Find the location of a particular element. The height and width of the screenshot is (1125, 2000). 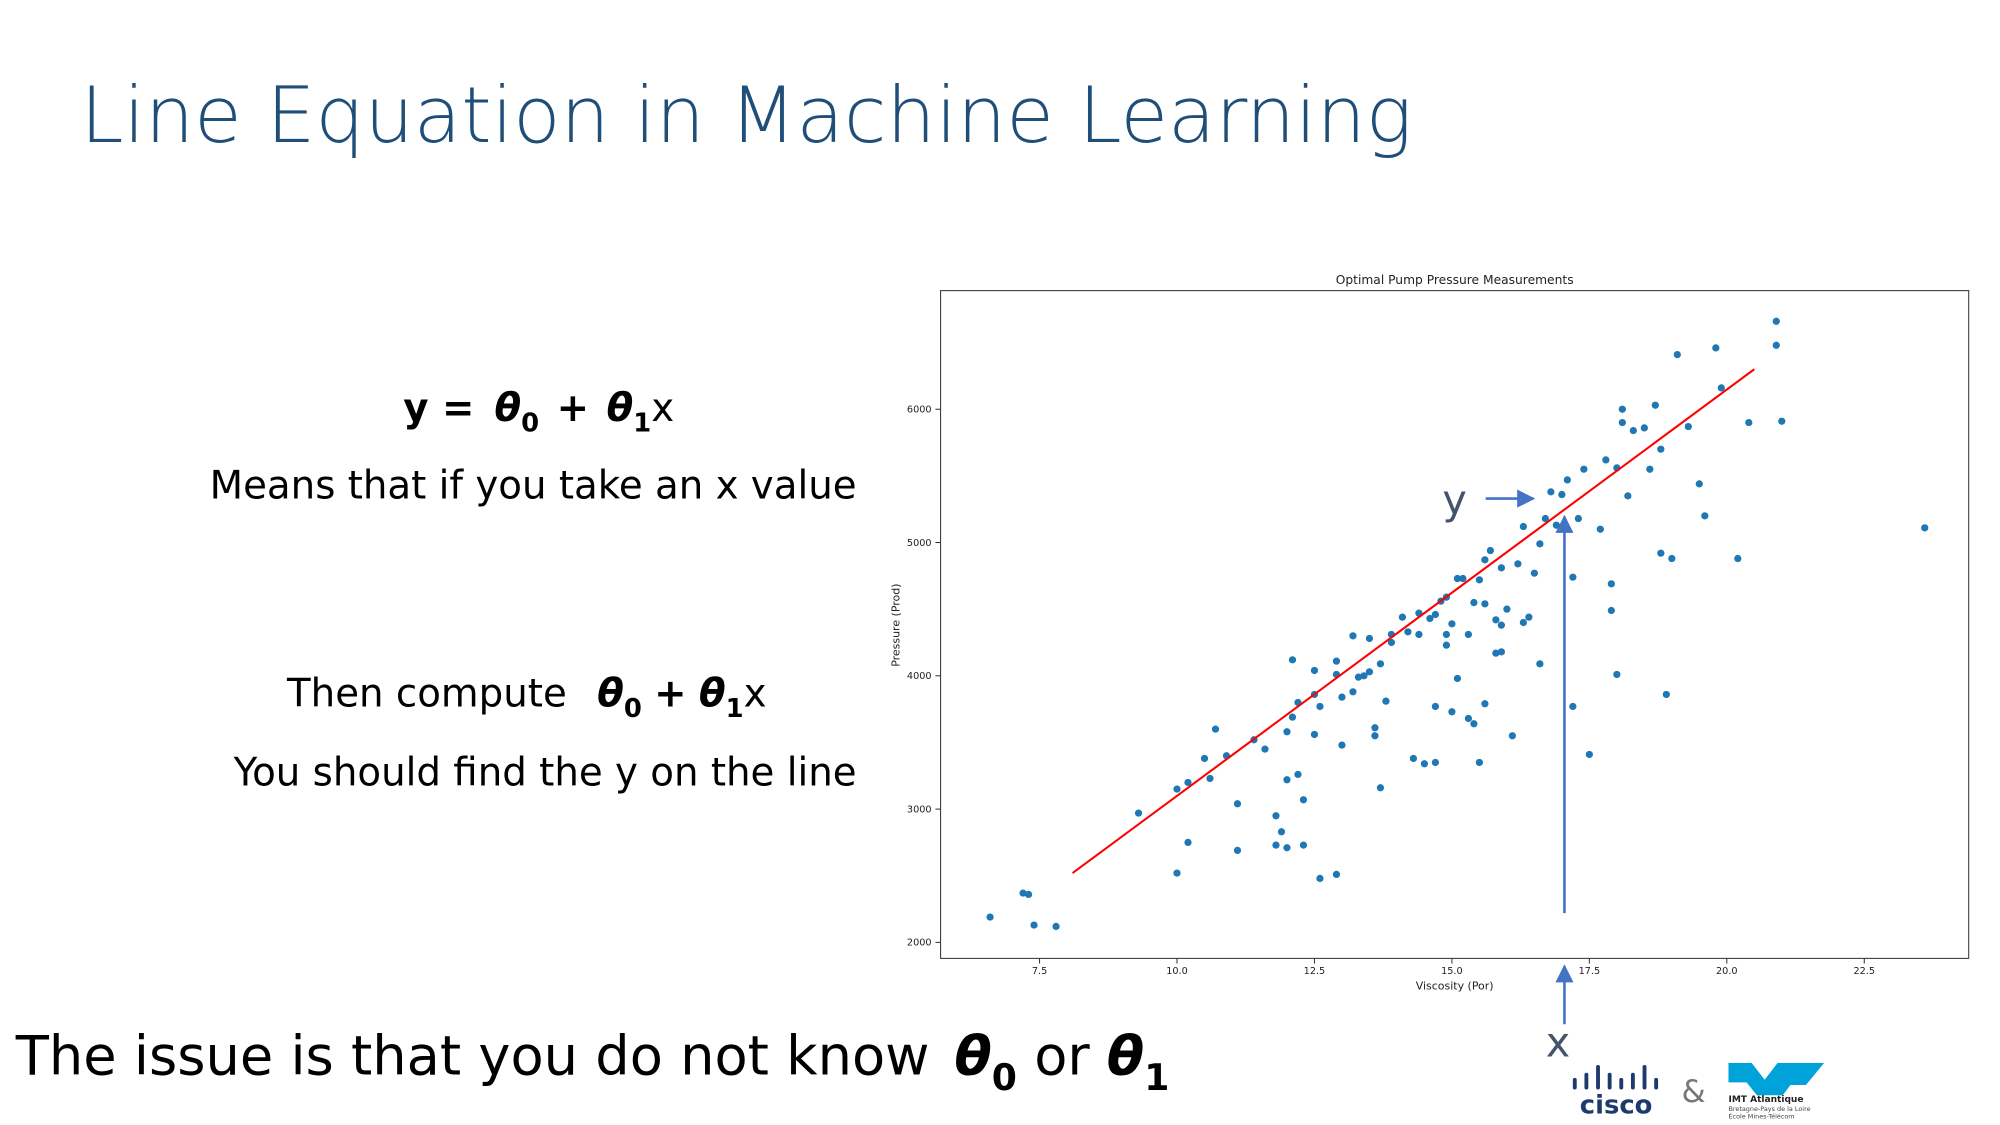

body-text: Means that if you take an x value is located at coordinates (533, 486).